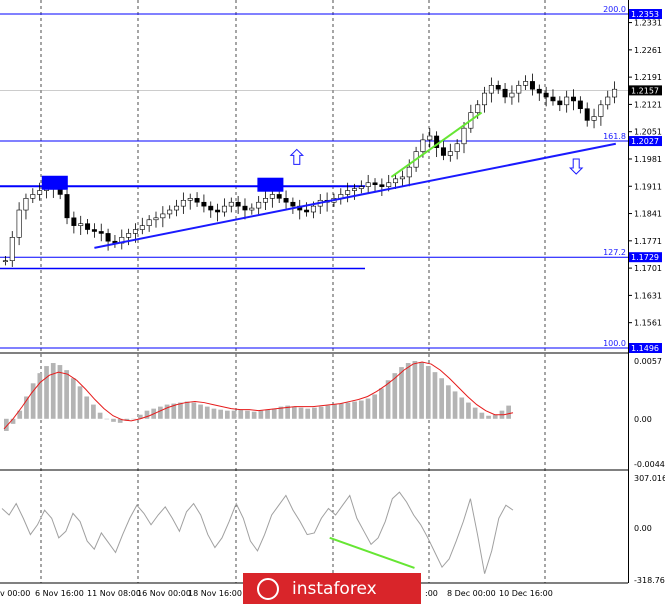 This screenshot has height=604, width=665. What do you see at coordinates (648, 132) in the screenshot?
I see `price-tick-label: 1.2051` at bounding box center [648, 132].